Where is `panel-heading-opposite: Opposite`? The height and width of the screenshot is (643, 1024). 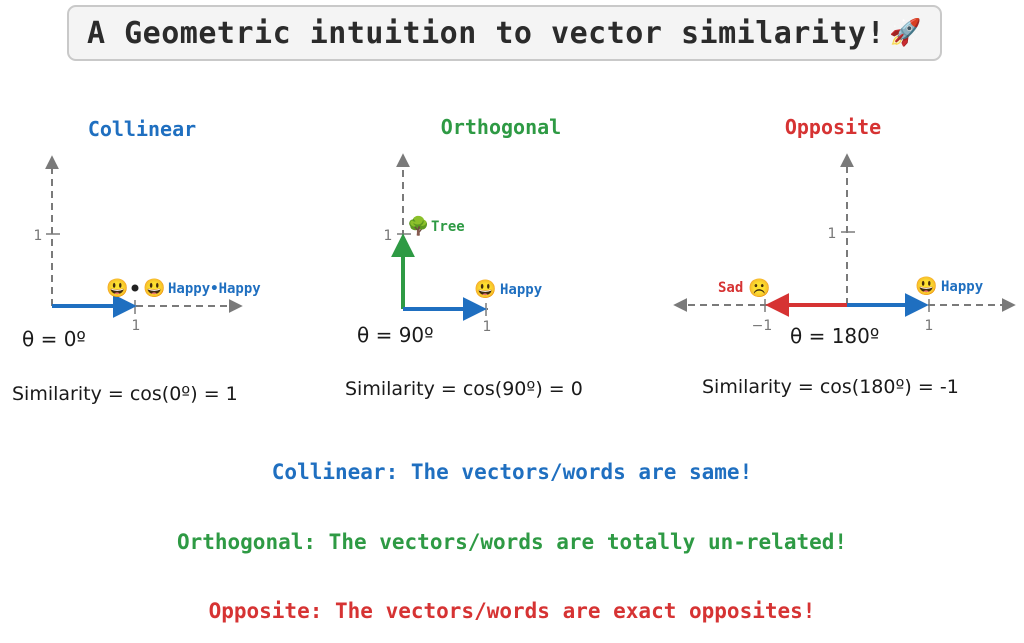 panel-heading-opposite: Opposite is located at coordinates (833, 127).